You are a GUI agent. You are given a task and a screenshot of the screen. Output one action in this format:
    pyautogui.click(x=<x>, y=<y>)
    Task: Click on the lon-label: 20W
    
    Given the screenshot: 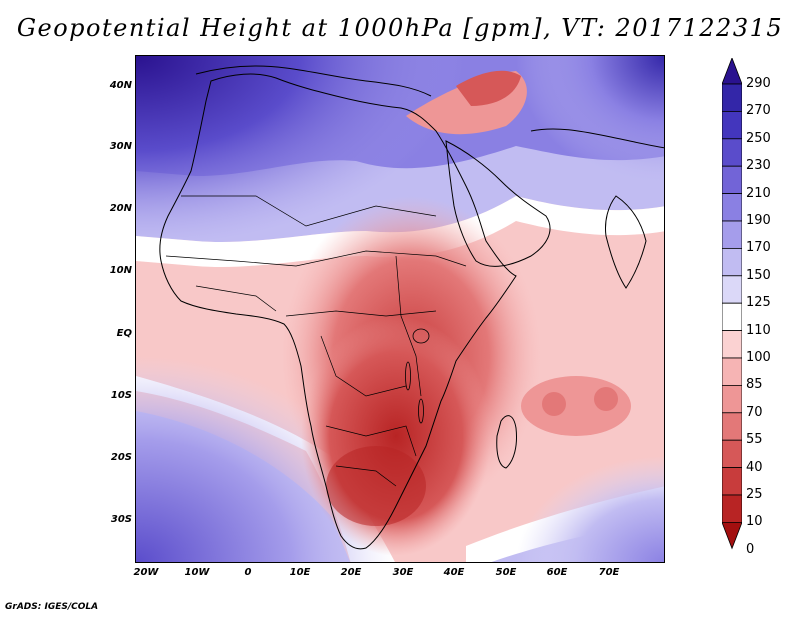 What is the action you would take?
    pyautogui.click(x=146, y=572)
    